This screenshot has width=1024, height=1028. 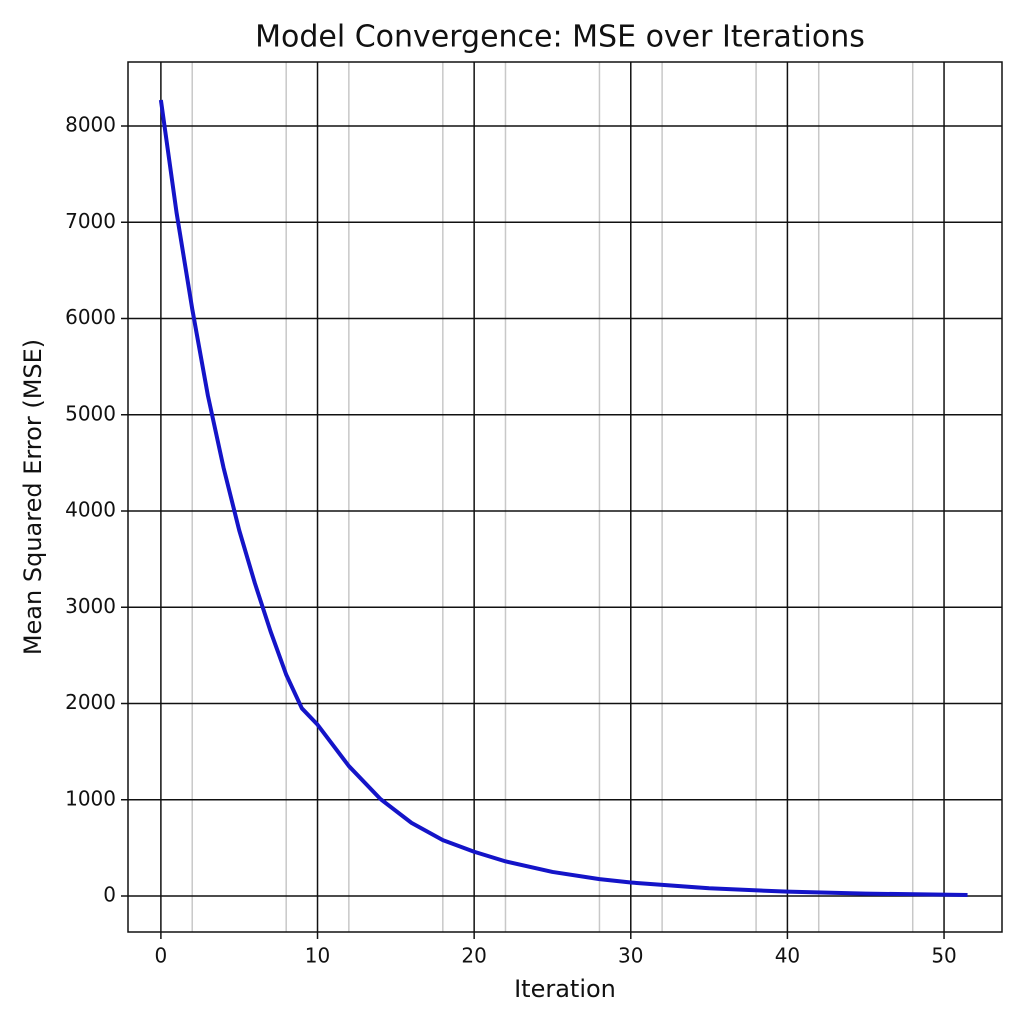 I want to click on x-tick-label: 20, so click(x=473, y=956).